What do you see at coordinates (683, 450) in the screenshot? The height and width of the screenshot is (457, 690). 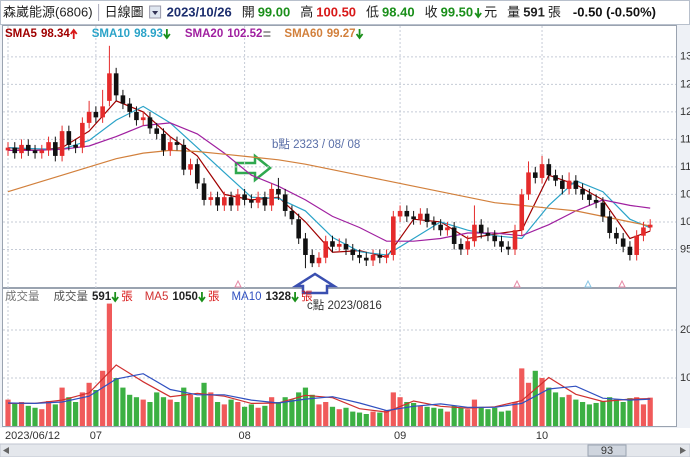 I see `scroll-right` at bounding box center [683, 450].